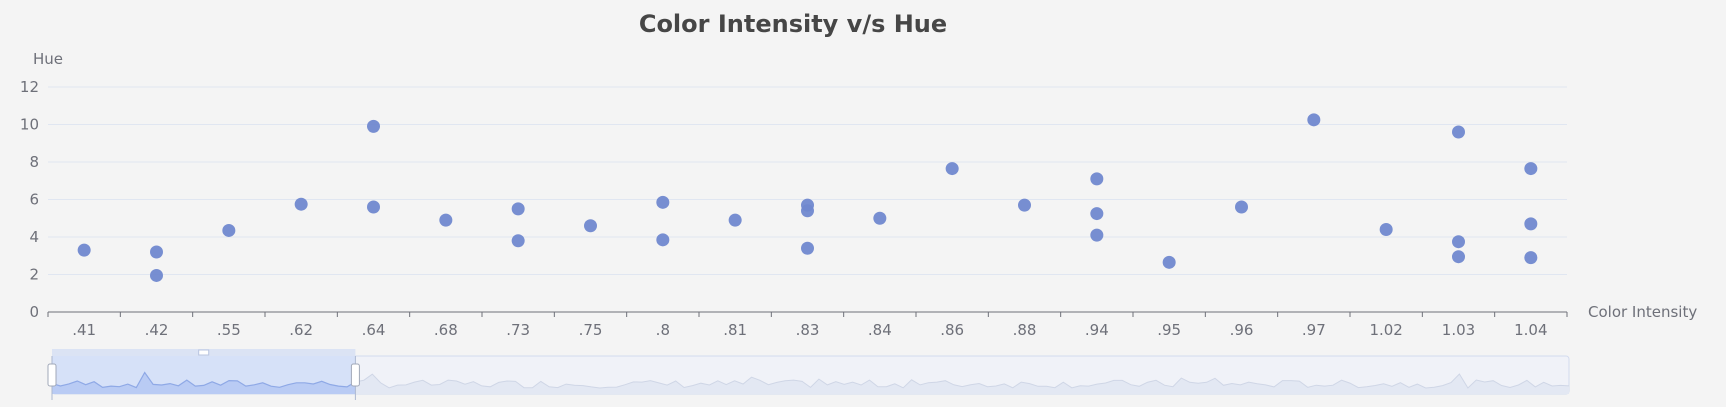  Describe the element at coordinates (34, 162) in the screenshot. I see `y-tick-label: 8` at that location.